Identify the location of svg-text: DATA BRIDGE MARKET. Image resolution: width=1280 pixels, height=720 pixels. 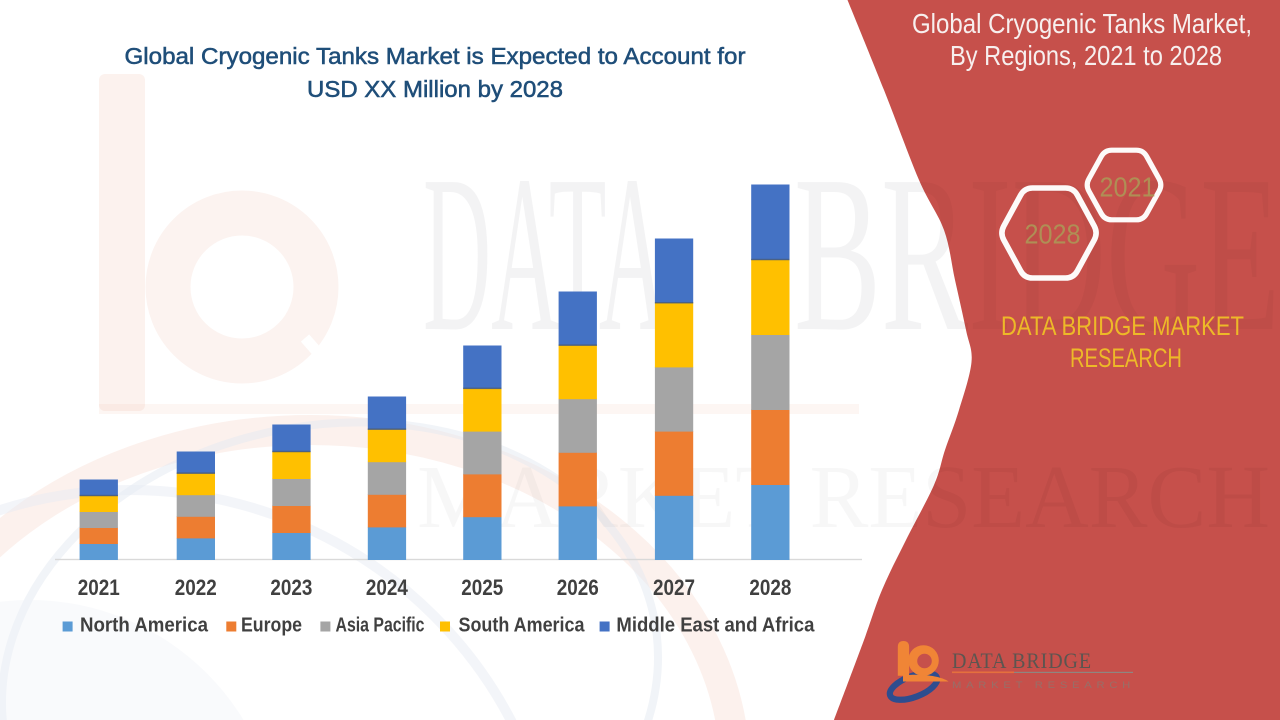
(1122, 326).